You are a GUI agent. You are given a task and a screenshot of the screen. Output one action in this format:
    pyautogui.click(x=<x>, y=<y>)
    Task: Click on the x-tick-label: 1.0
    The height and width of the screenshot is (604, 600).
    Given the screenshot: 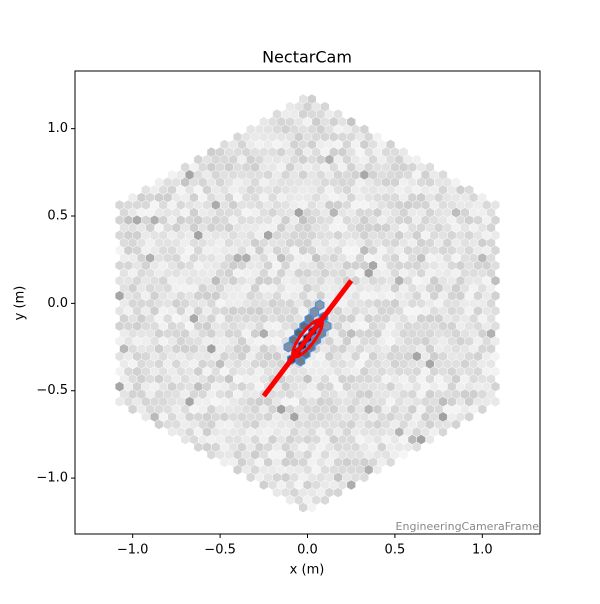 What is the action you would take?
    pyautogui.click(x=482, y=550)
    